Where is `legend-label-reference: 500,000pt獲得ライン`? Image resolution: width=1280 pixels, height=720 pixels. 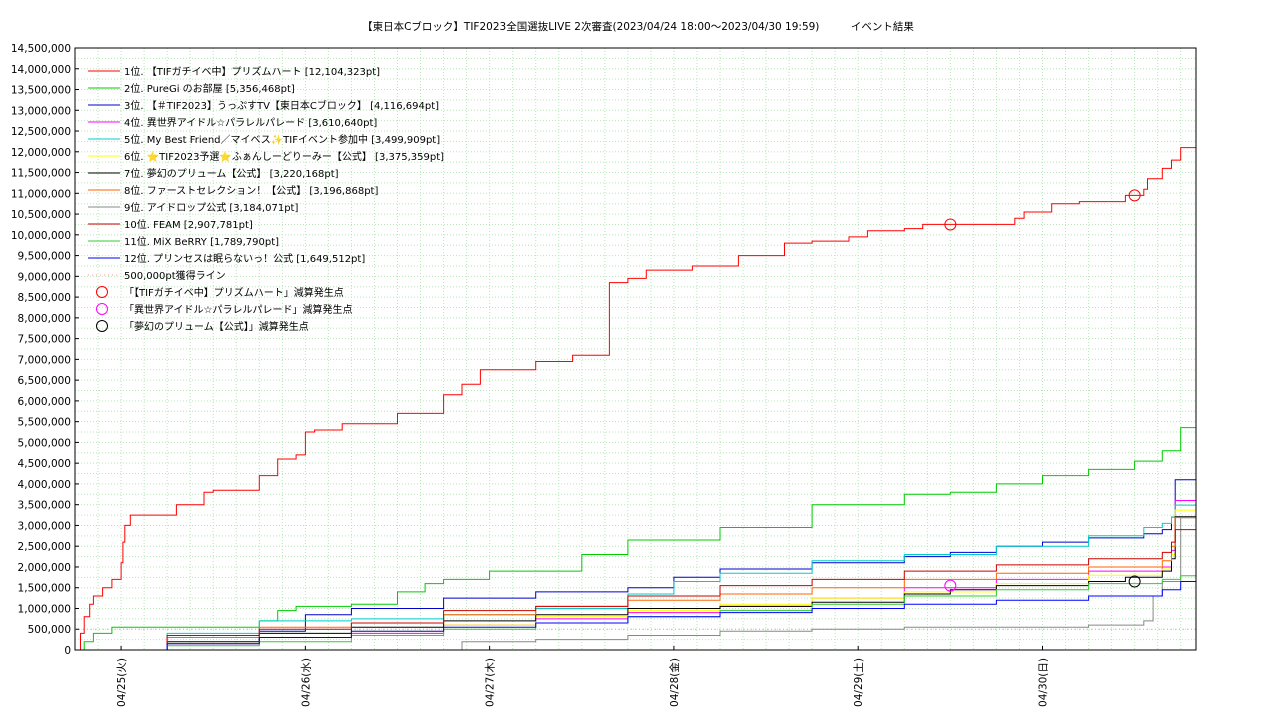 legend-label-reference: 500,000pt獲得ライン is located at coordinates (175, 275).